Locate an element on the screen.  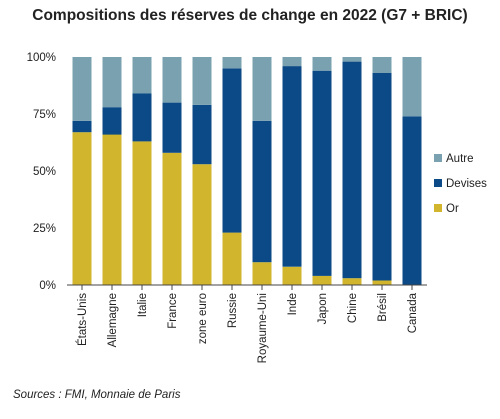
legend-label-or: Or is located at coordinates (452, 209).